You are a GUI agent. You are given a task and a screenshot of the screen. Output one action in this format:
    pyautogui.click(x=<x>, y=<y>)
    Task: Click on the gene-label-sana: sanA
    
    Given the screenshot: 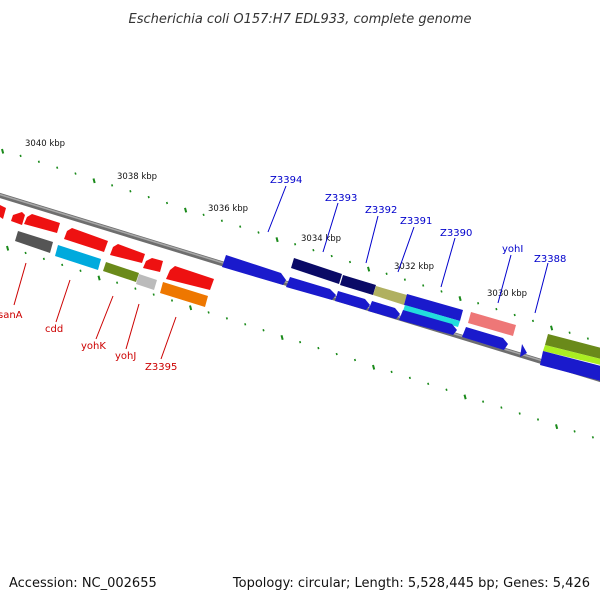 What is the action you would take?
    pyautogui.click(x=11, y=315)
    